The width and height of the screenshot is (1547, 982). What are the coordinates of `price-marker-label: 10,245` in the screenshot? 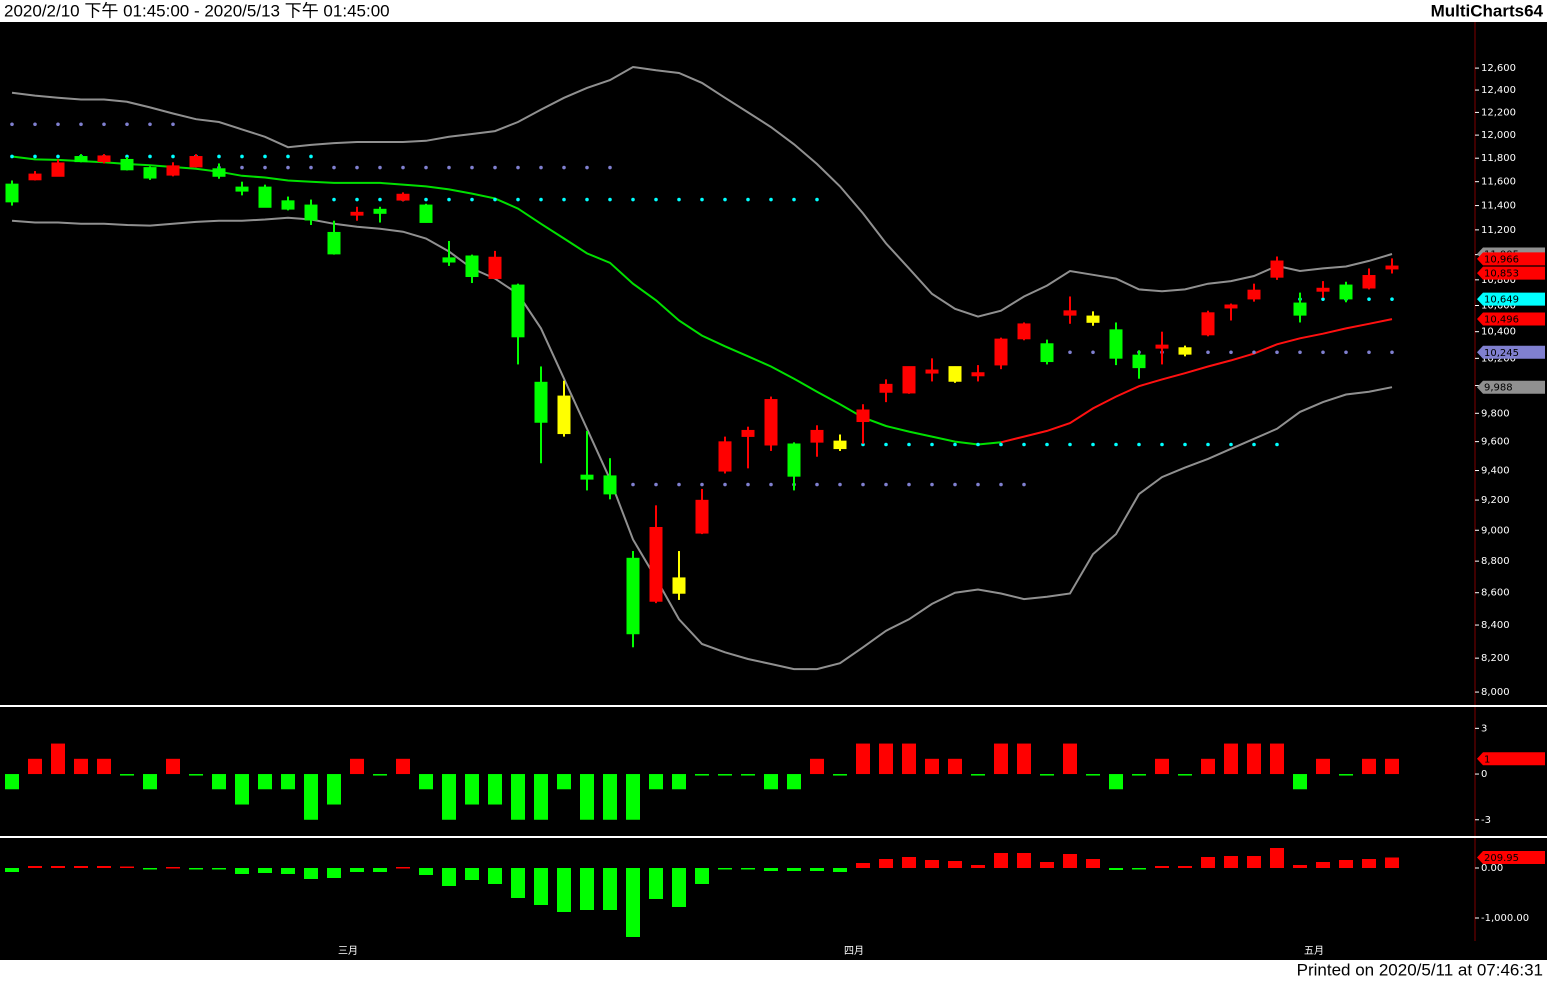 It's located at (1501, 353).